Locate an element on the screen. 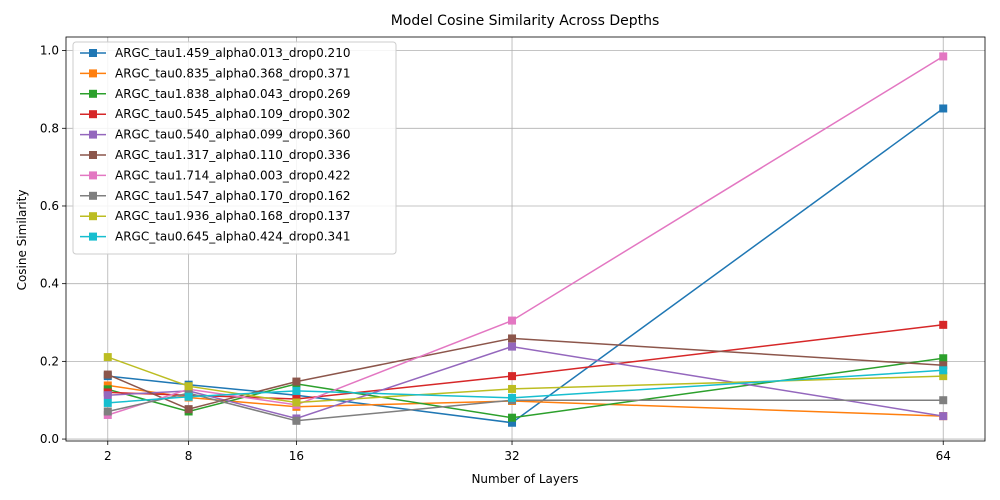 This screenshot has height=500, width=1000. x-tick-label: 16 is located at coordinates (296, 456).